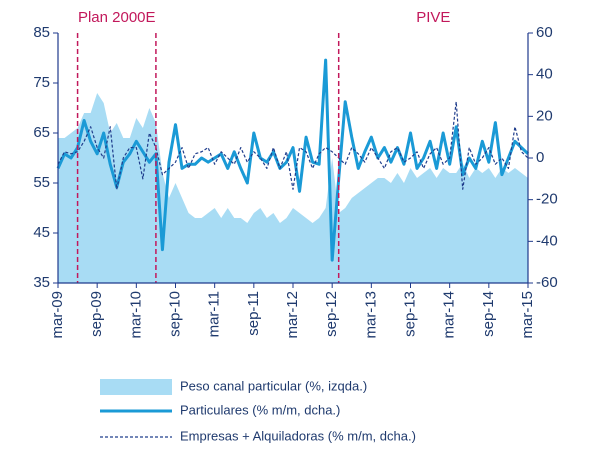 The height and width of the screenshot is (455, 593). Describe the element at coordinates (433, 17) in the screenshot. I see `event-label: PIVE` at that location.